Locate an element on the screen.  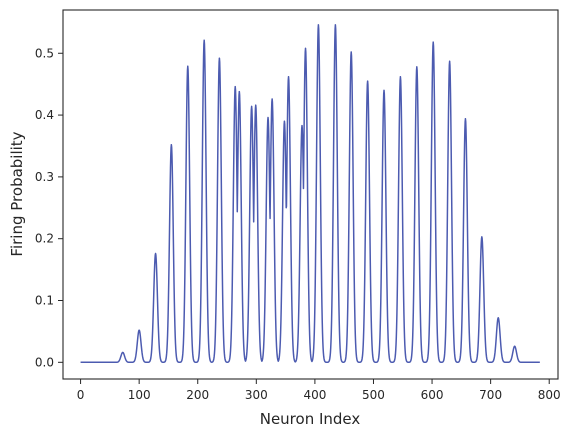
y-axis-label: Firing Probability is located at coordinates (17, 193).